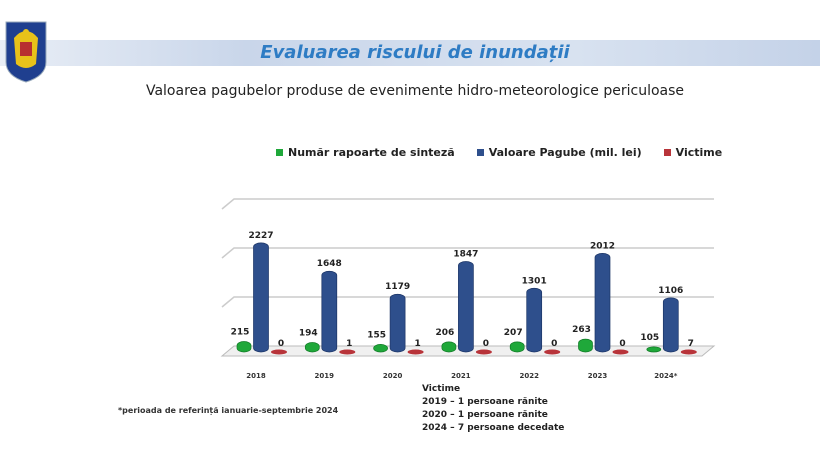 The width and height of the screenshot is (820, 462). Describe the element at coordinates (393, 376) in the screenshot. I see `x-tick-label: 2020` at that location.